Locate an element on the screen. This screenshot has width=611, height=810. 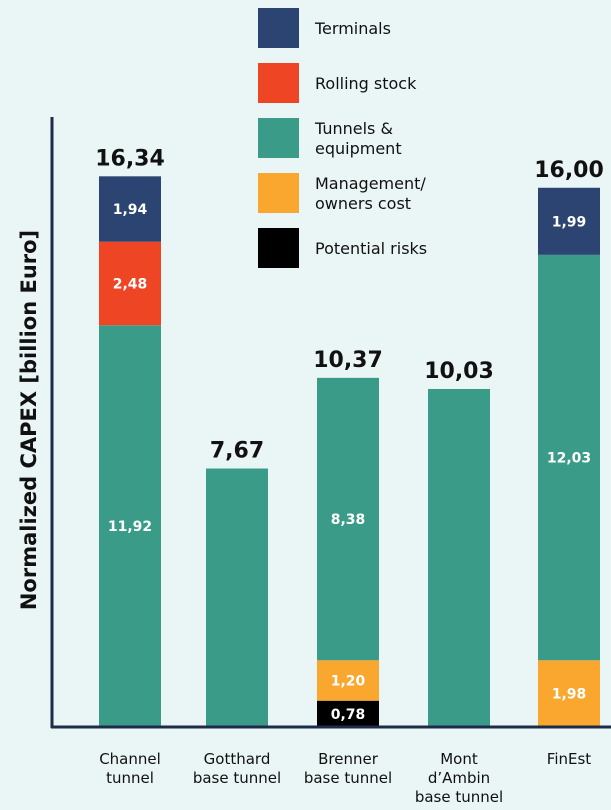
legend-label: Potential risks is located at coordinates (371, 248).